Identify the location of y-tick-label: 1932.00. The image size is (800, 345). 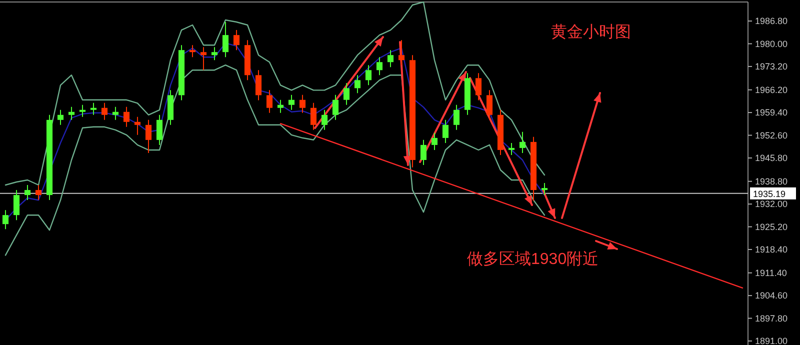
(771, 204).